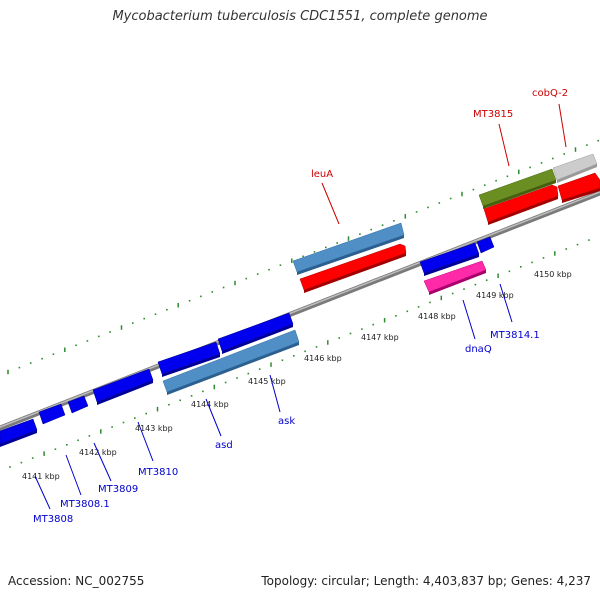  I want to click on leader-MT3815, so click(504, 145).